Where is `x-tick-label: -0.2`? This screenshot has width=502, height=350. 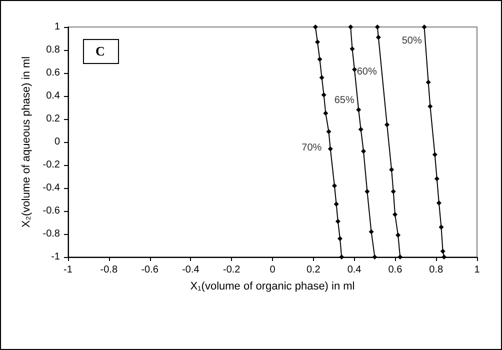 x-tick-label: -0.2 is located at coordinates (231, 270).